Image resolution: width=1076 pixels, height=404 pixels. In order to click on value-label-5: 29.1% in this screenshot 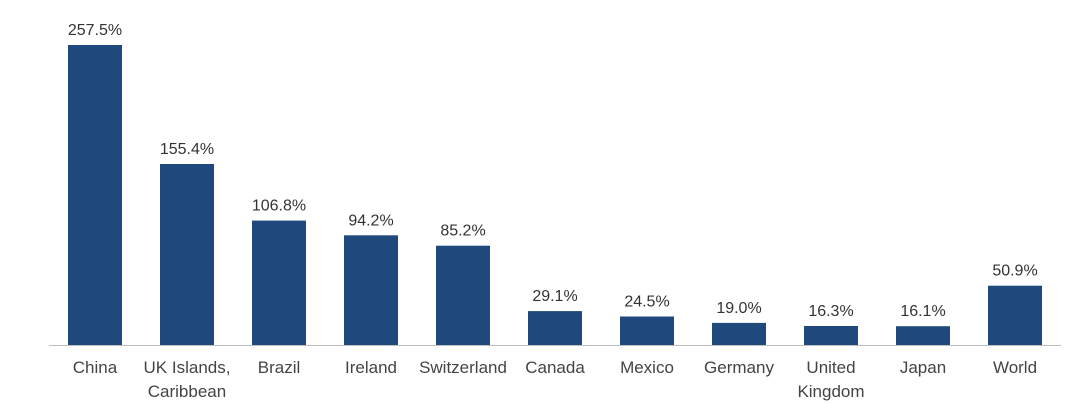, I will do `click(554, 296)`.